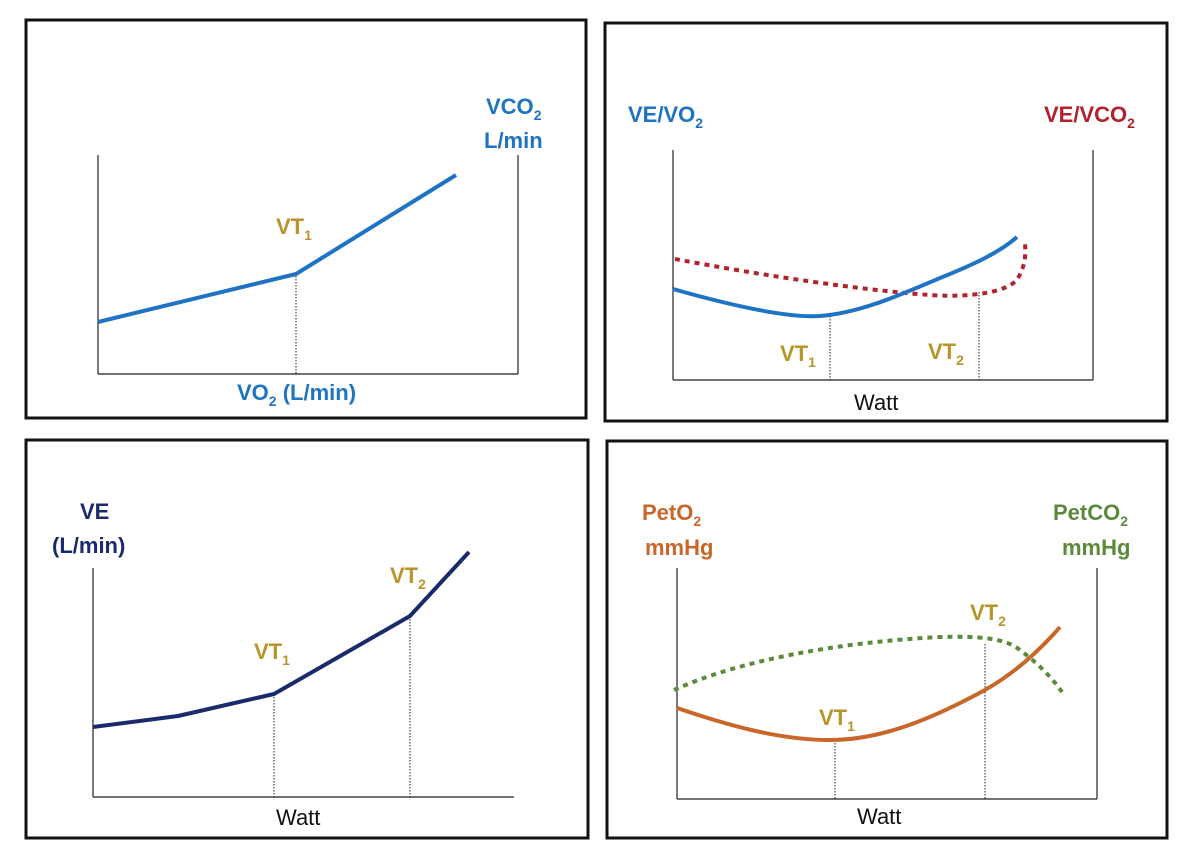  I want to click on right-label-petco2: PetCO2, so click(1090, 514).